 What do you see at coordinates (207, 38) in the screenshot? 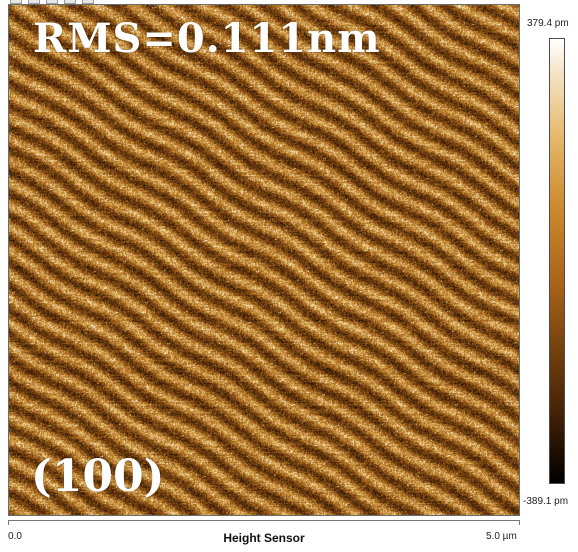
I see `rms-annotation: RMS=0.111nm` at bounding box center [207, 38].